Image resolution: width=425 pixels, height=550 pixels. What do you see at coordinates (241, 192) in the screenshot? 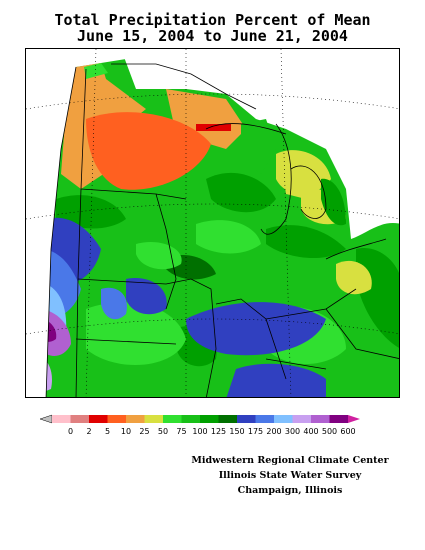
I see `region-125-150-a` at bounding box center [241, 192].